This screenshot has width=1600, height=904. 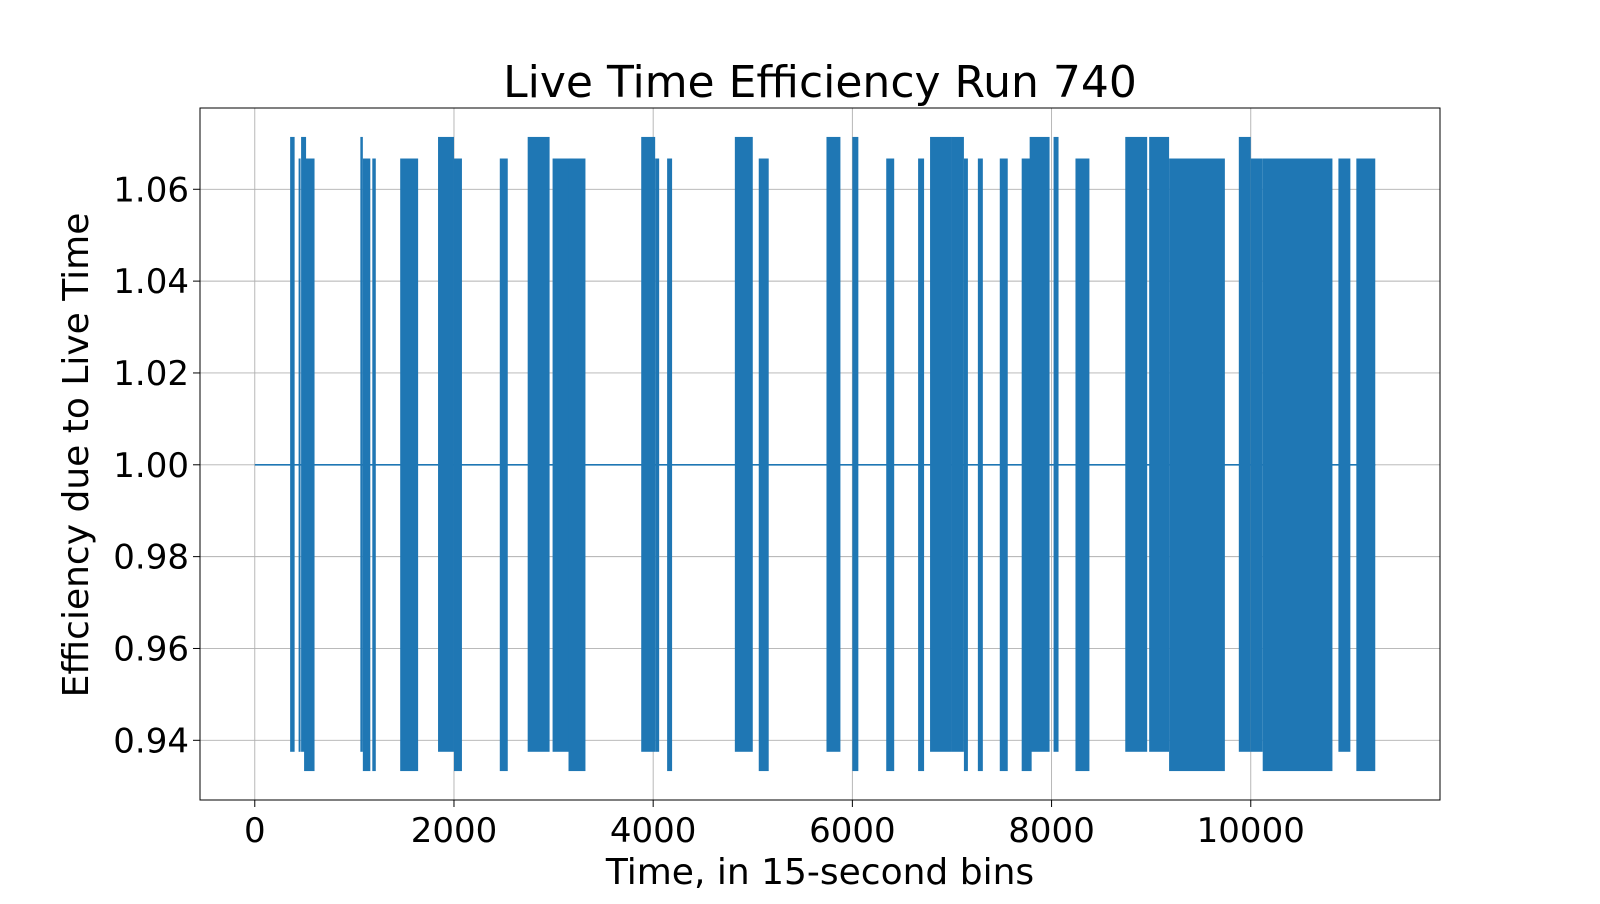 I want to click on y-tick-label-4: 1.02, so click(x=151, y=374).